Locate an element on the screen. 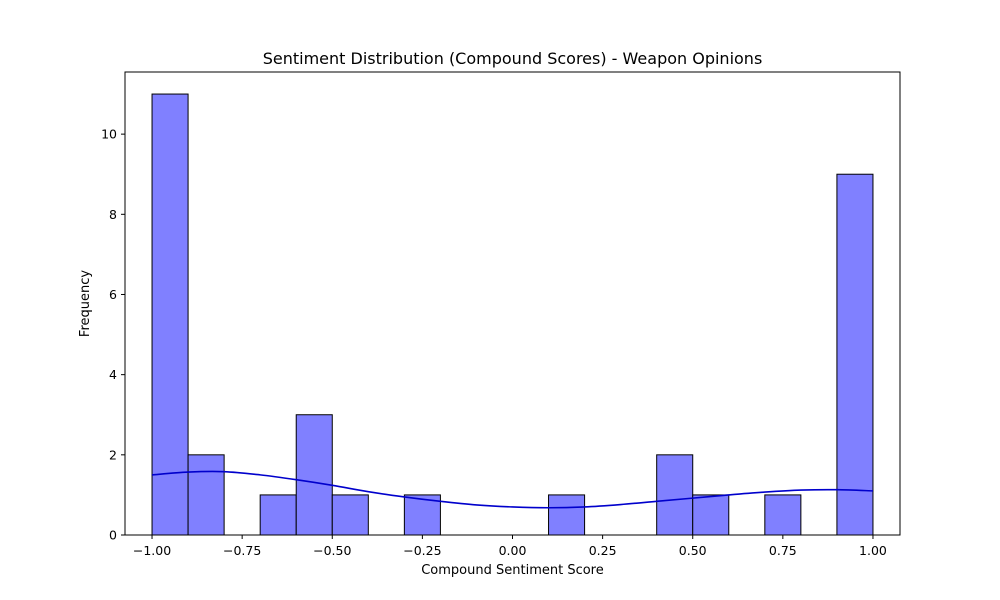 The height and width of the screenshot is (600, 1000). x-tick-label: 0.00 is located at coordinates (513, 550).